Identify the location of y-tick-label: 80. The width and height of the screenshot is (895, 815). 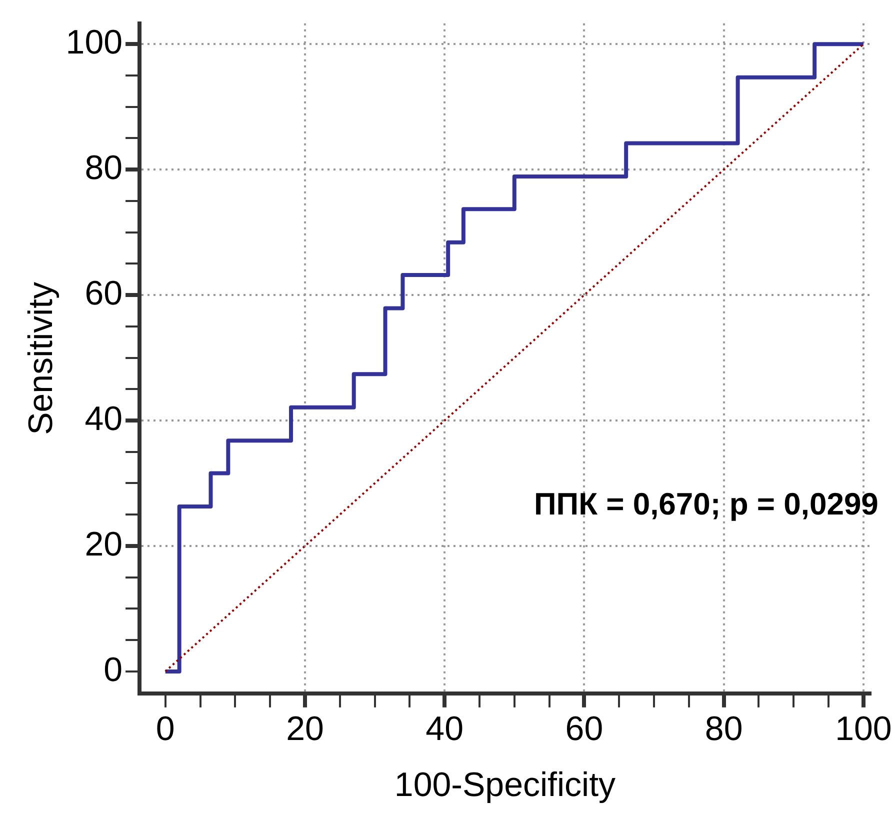
(103, 167).